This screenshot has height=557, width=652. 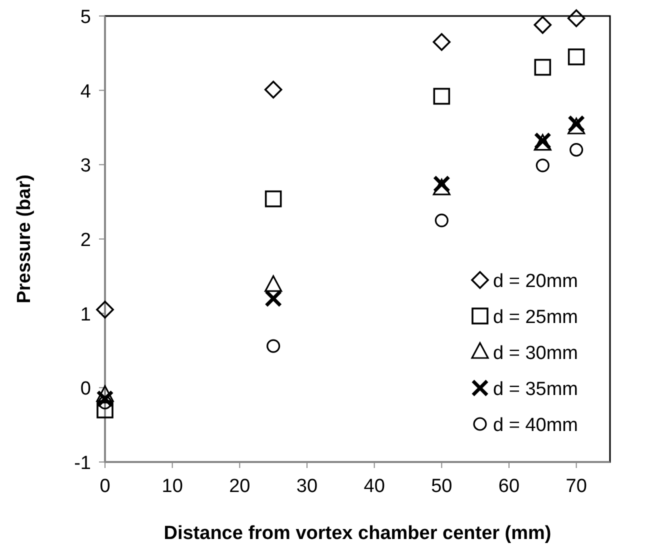 What do you see at coordinates (576, 486) in the screenshot?
I see `x-tick-label: 70` at bounding box center [576, 486].